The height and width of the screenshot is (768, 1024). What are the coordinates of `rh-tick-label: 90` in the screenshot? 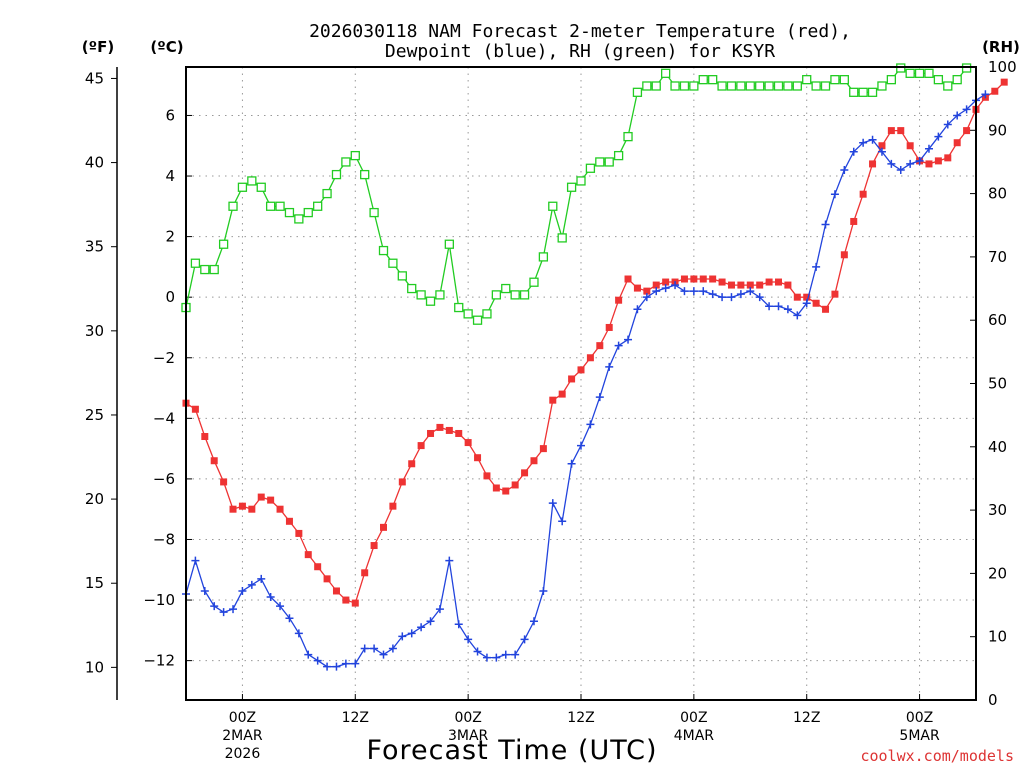 It's located at (997, 130).